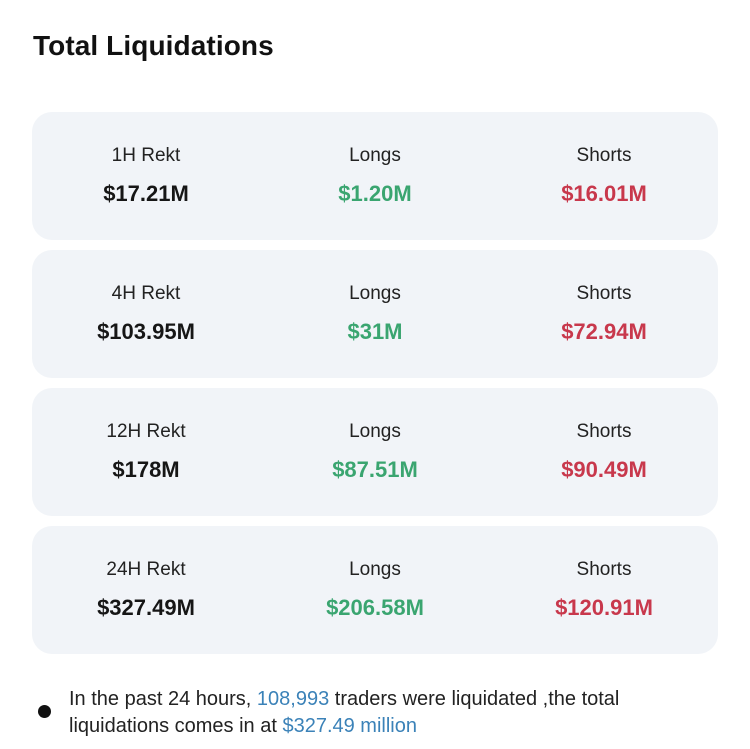 The image size is (750, 749). Describe the element at coordinates (604, 469) in the screenshot. I see `shorts-value: $90.49M` at that location.